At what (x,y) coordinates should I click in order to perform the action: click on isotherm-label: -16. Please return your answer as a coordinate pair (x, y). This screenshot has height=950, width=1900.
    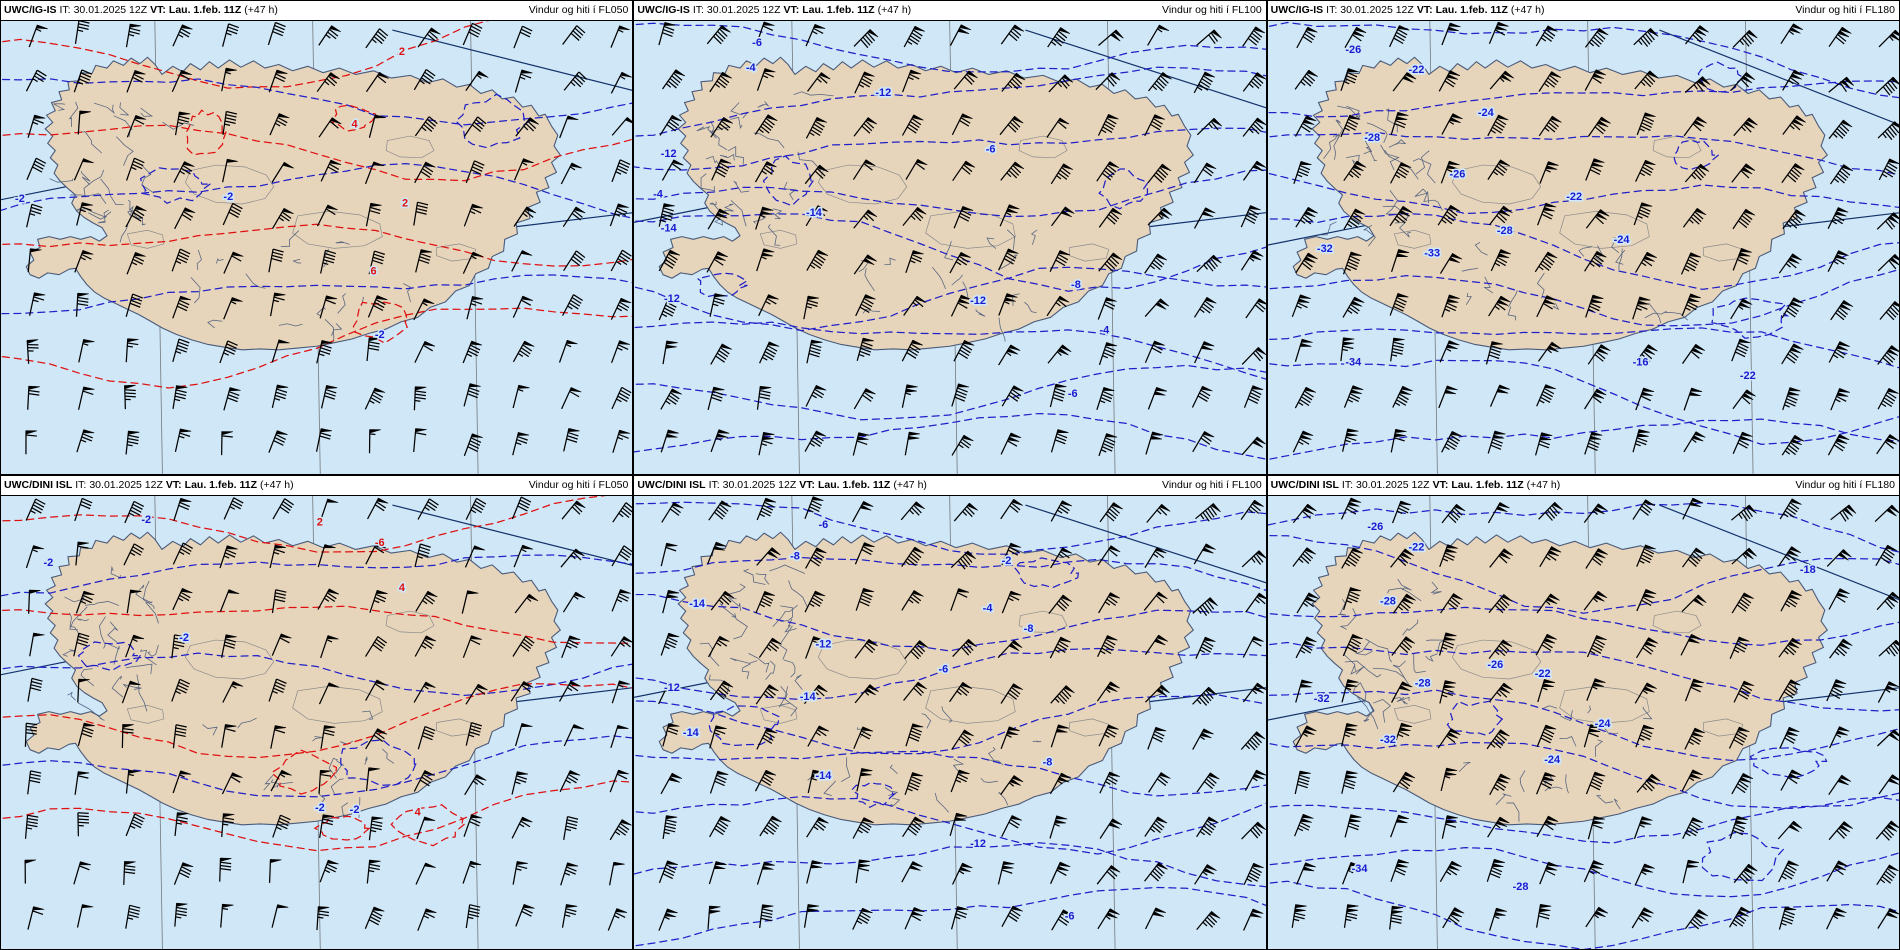
    Looking at the image, I should click on (1640, 362).